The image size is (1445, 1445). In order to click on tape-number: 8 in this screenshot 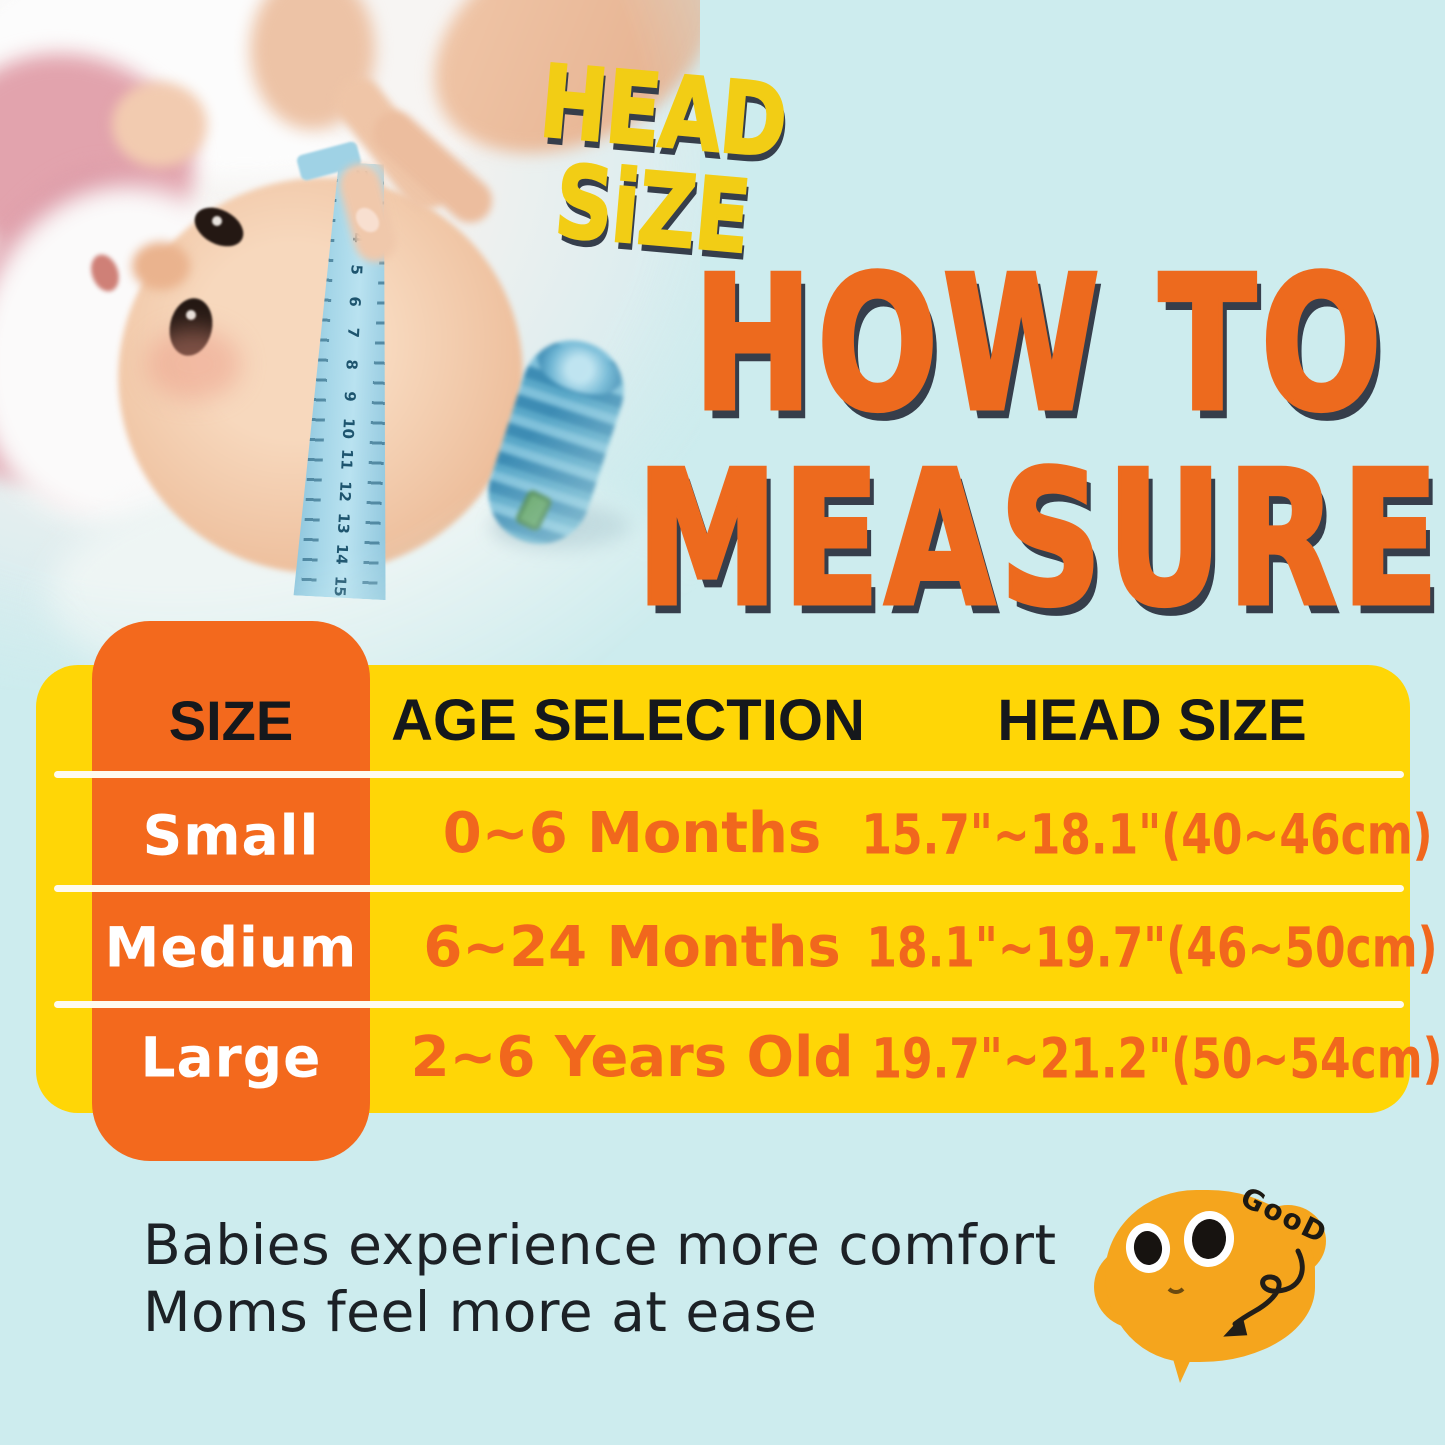, I will do `click(351, 364)`.